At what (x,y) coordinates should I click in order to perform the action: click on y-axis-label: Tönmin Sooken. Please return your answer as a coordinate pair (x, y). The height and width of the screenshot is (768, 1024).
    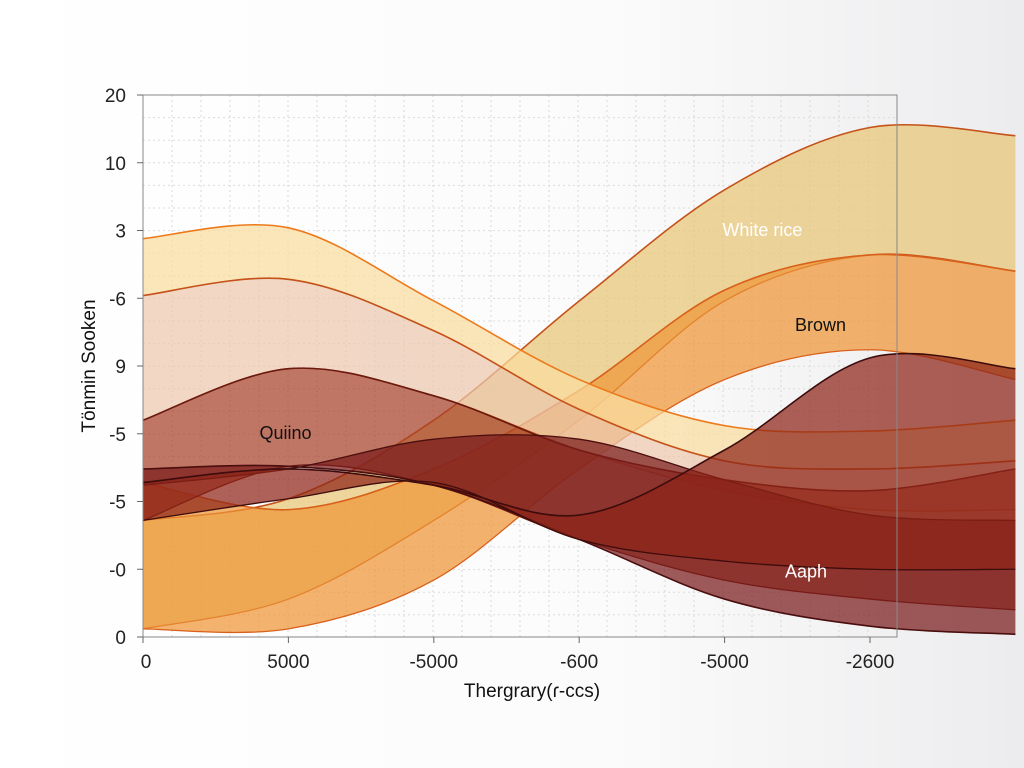
    Looking at the image, I should click on (89, 365).